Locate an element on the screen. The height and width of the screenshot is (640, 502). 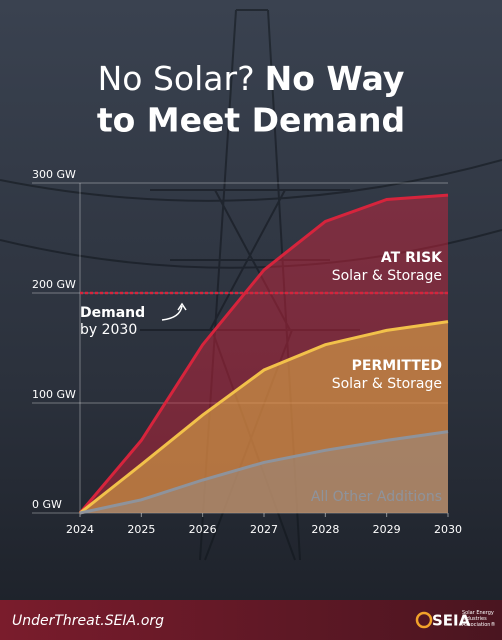
demand-arrow is located at coordinates (174, 311).